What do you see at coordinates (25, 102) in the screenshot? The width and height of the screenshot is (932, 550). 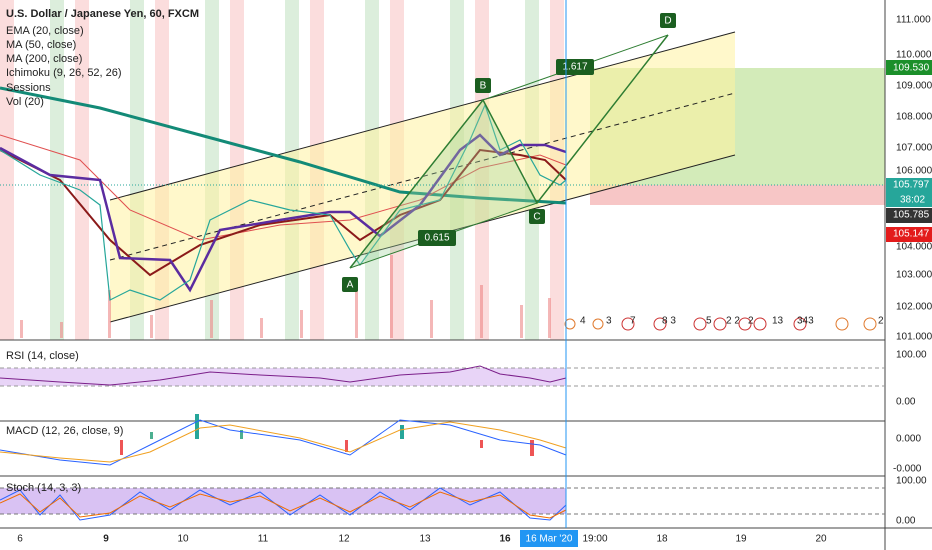 I see `indicator: Vol (20)` at bounding box center [25, 102].